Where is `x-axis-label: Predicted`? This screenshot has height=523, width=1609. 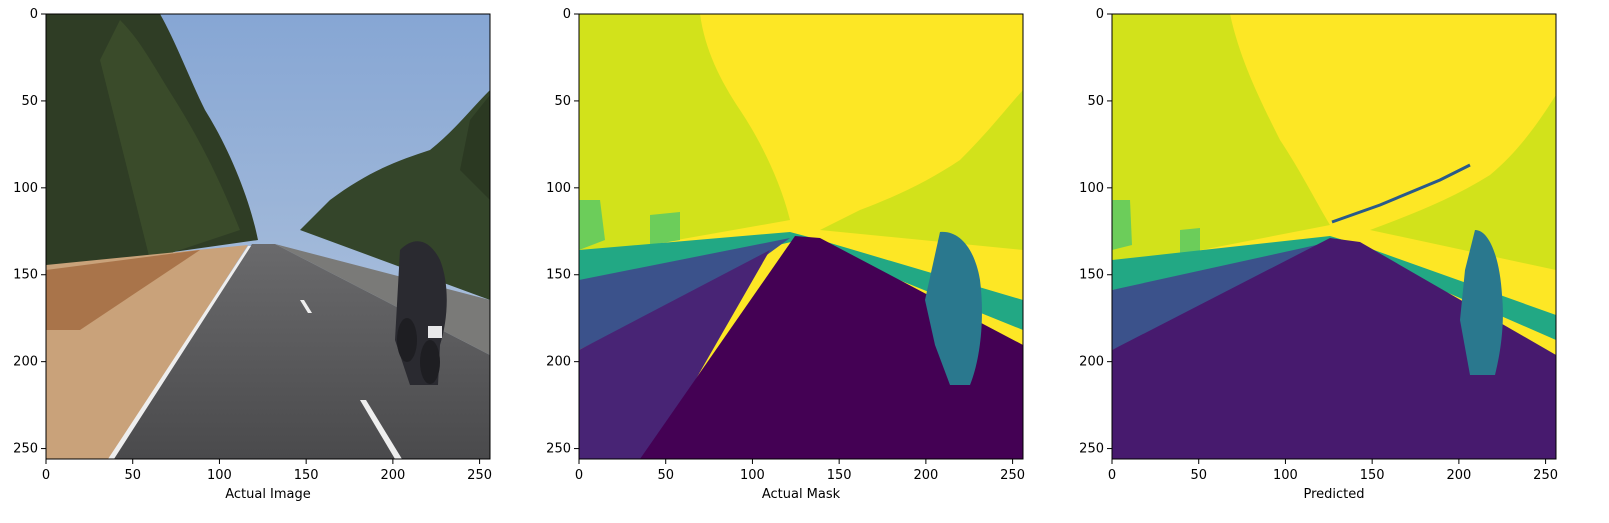
x-axis-label: Predicted is located at coordinates (1333, 494).